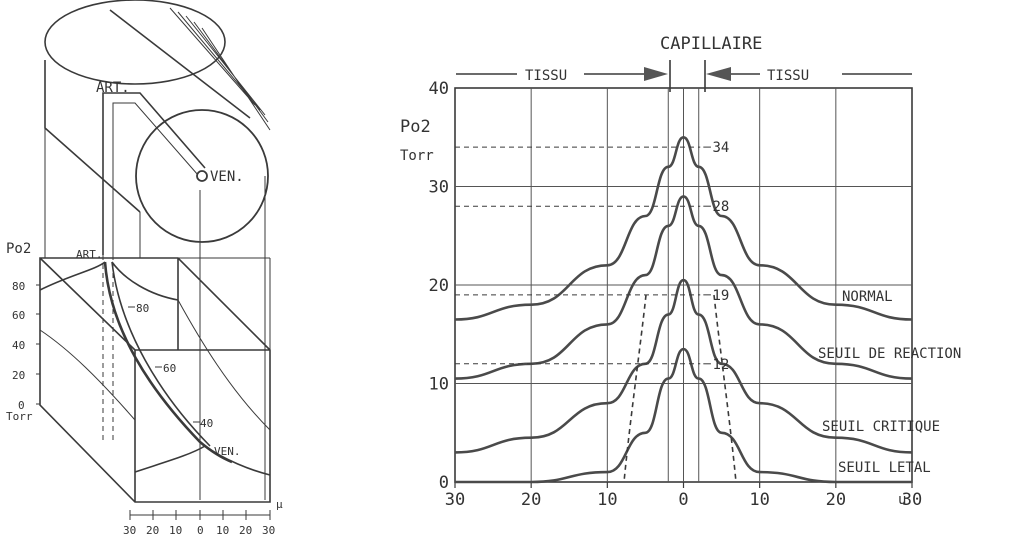 This screenshot has width=1016, height=539. I want to click on y-tick-label: 10, so click(439, 385).